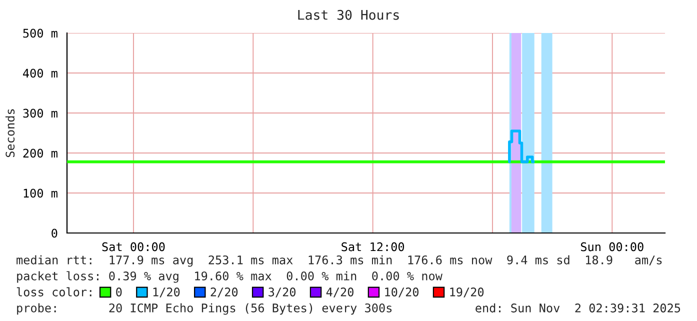 The image size is (697, 321). What do you see at coordinates (224, 293) in the screenshot?
I see `legend-label: 2/20` at bounding box center [224, 293].